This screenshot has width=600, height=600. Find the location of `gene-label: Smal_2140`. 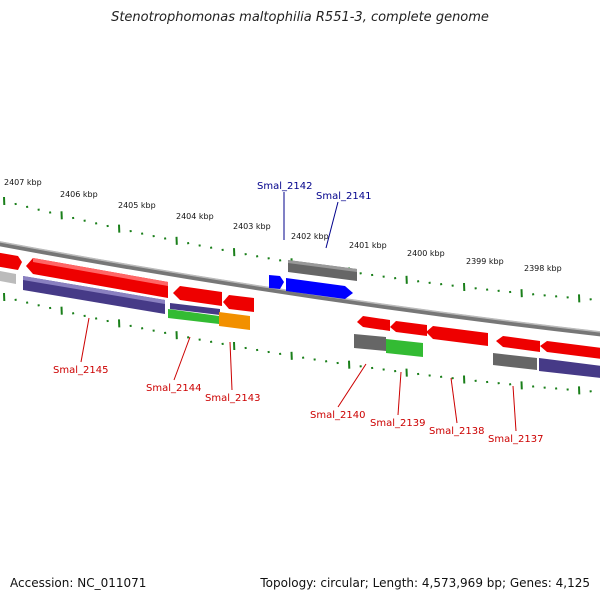

gene-label: Smal_2140 is located at coordinates (337, 415).